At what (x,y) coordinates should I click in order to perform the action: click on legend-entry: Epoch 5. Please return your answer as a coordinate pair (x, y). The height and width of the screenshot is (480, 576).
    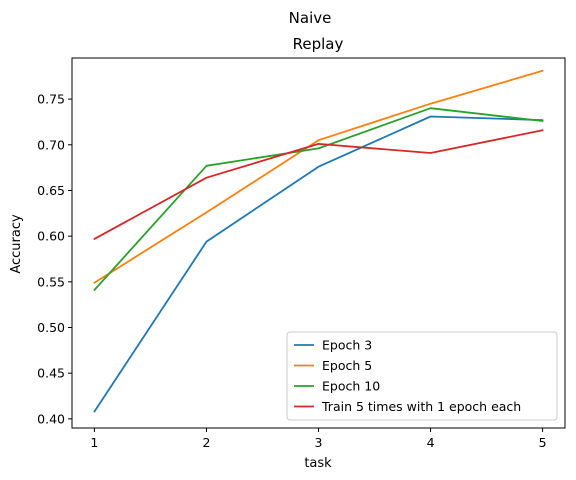
    Looking at the image, I should click on (347, 365).